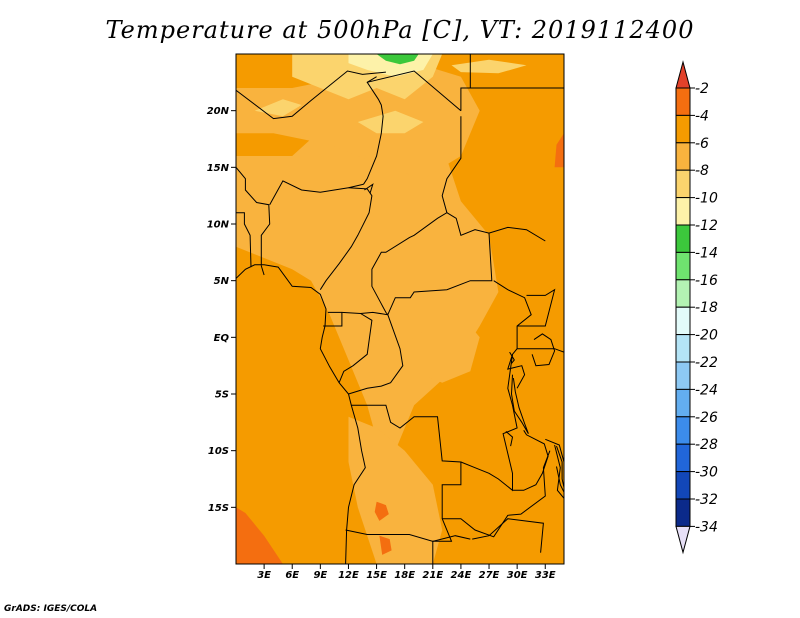  What do you see at coordinates (489, 575) in the screenshot?
I see `x-tick-label: 27E` at bounding box center [489, 575].